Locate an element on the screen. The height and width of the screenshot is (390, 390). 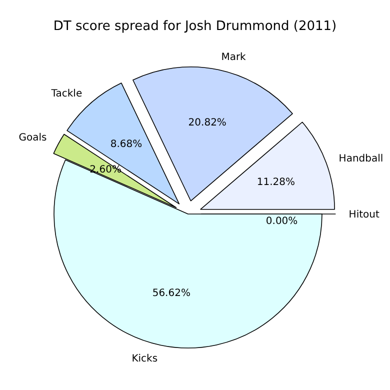
slice-label: Goals is located at coordinates (32, 138).